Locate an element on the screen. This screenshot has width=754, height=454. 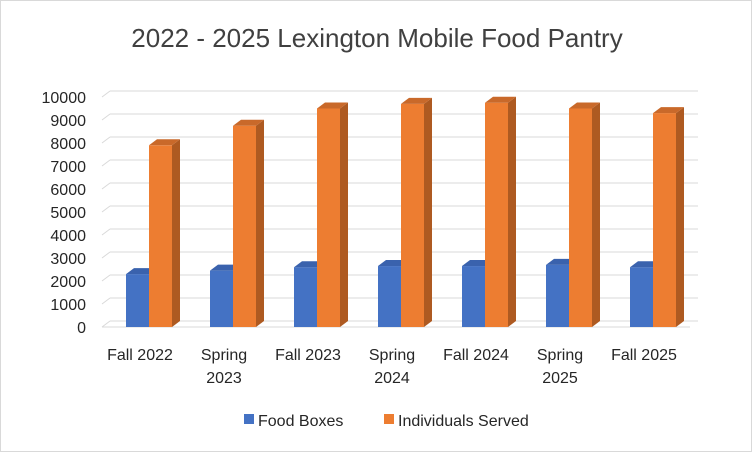
y-tick-label: 10000 is located at coordinates (64, 98).